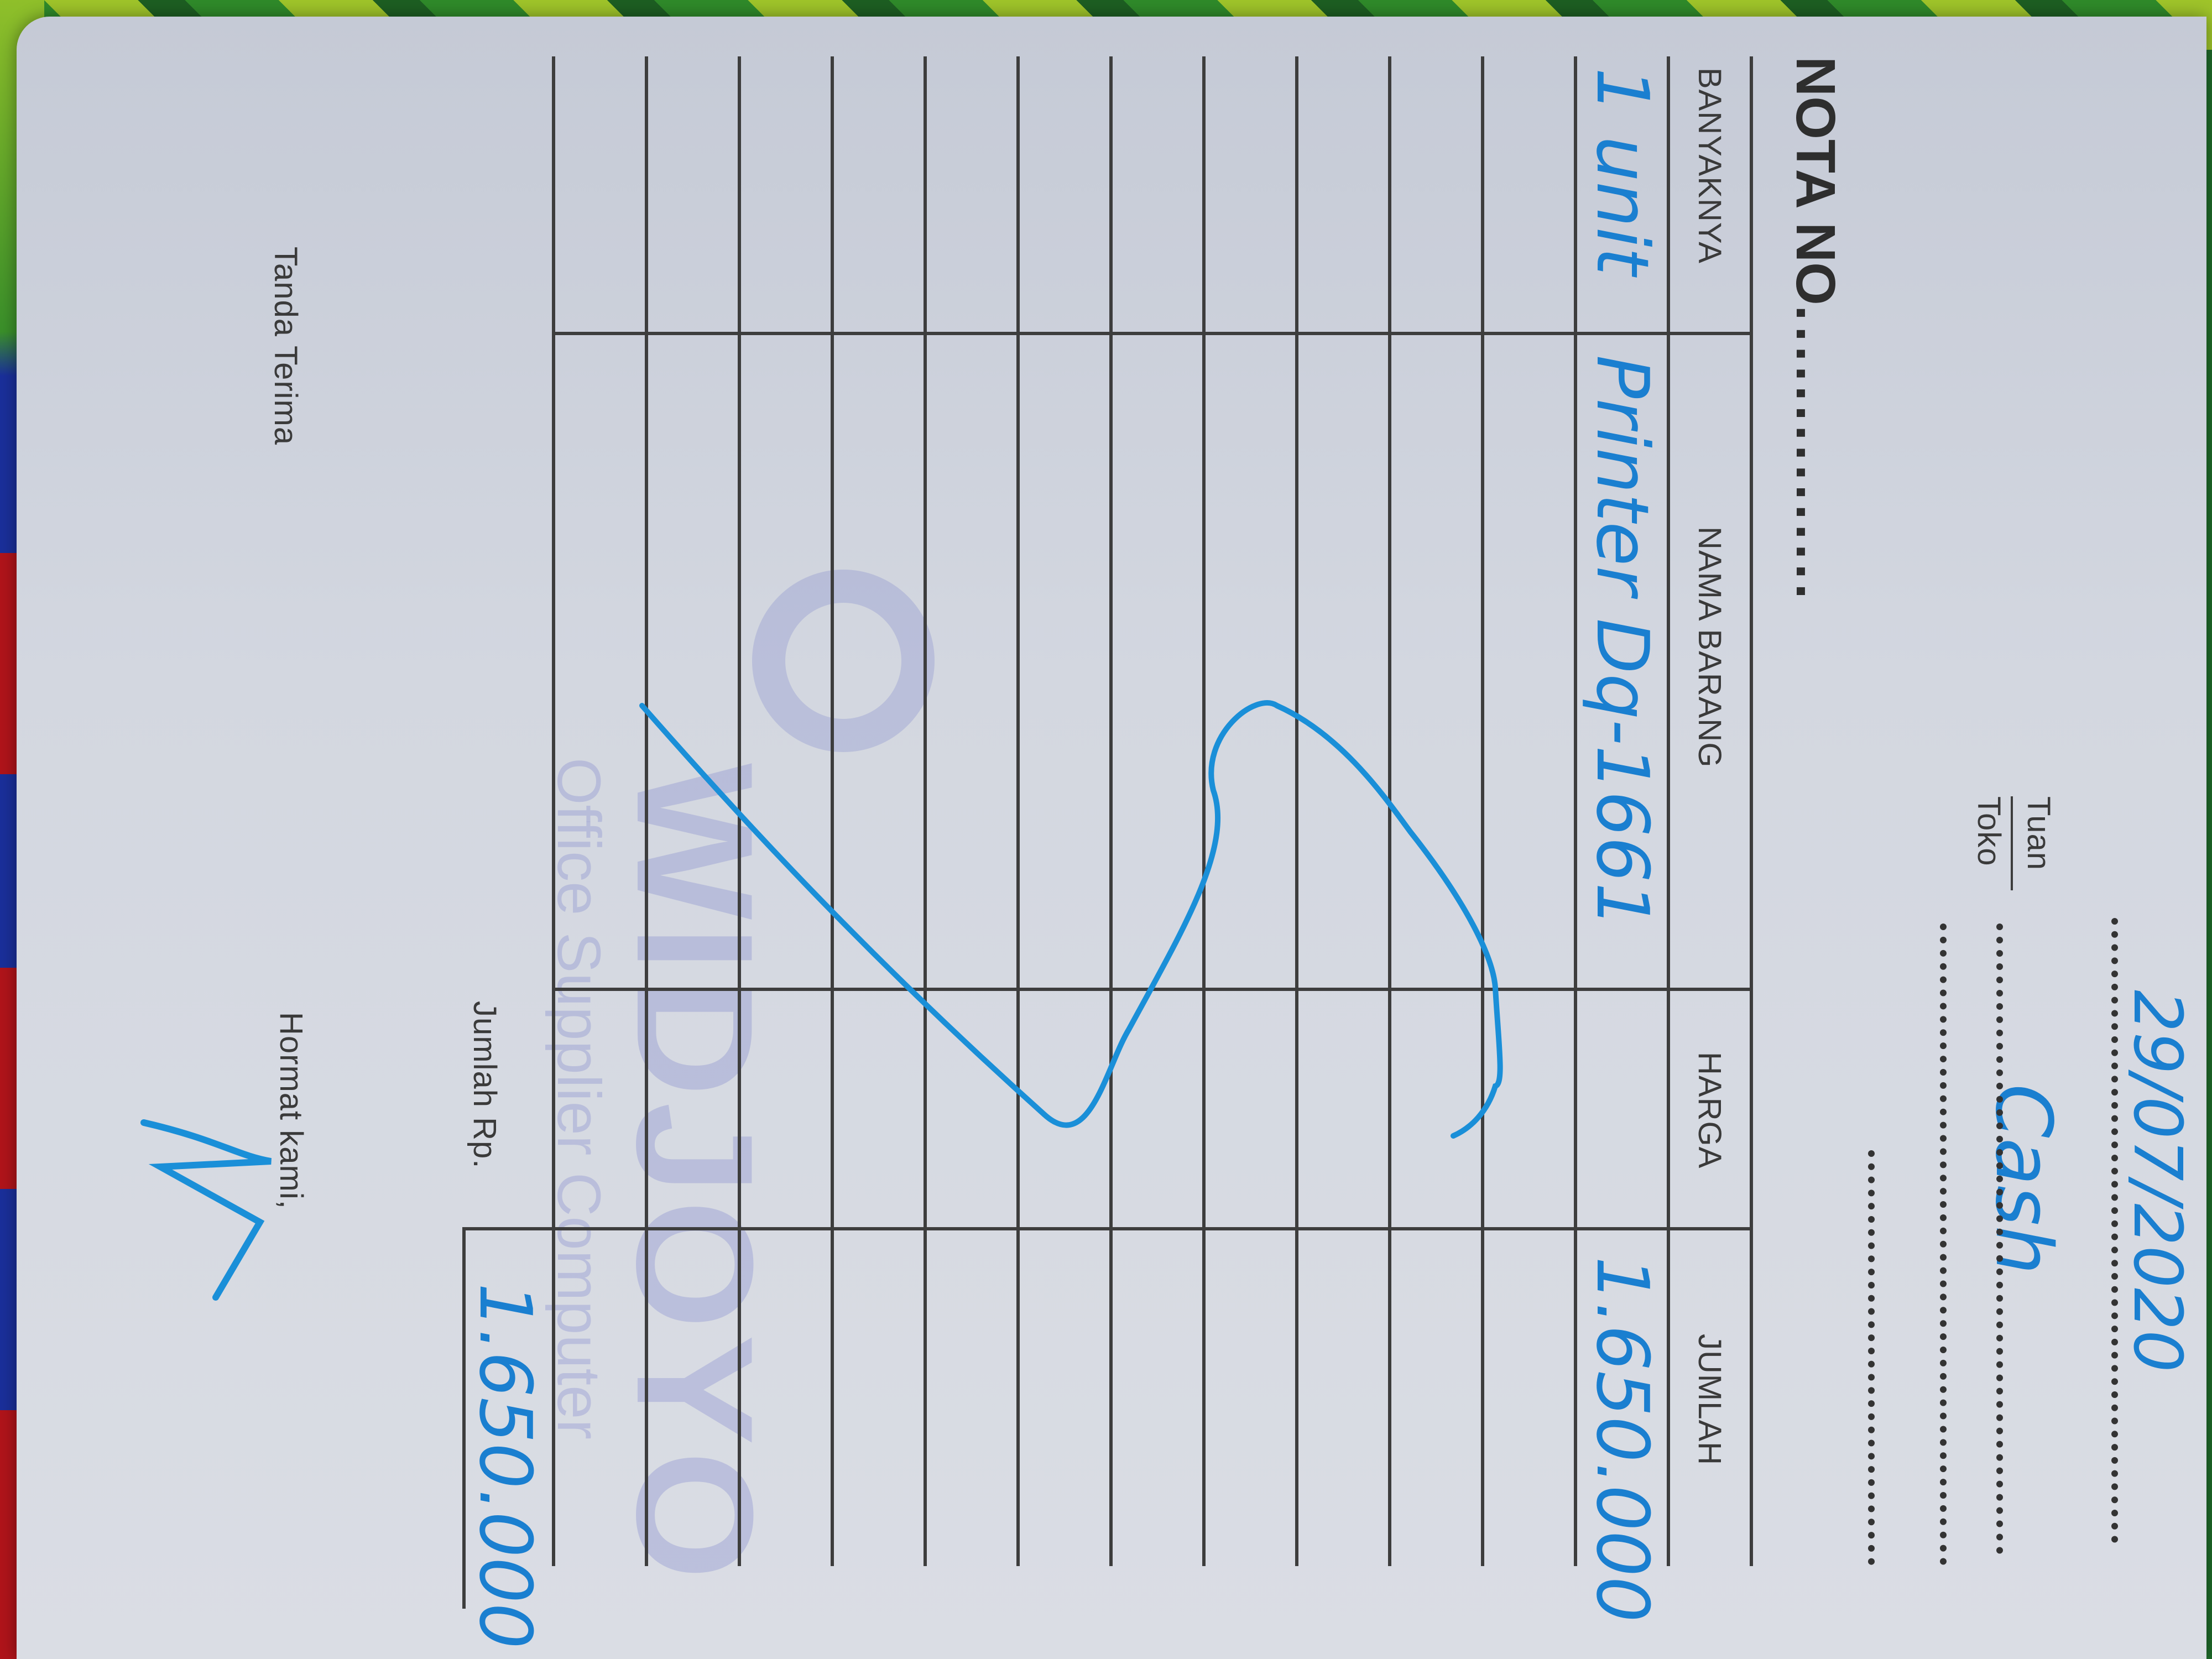 The height and width of the screenshot is (1659, 2212). What do you see at coordinates (1071, 920) in the screenshot?
I see `cancel-scribble` at bounding box center [1071, 920].